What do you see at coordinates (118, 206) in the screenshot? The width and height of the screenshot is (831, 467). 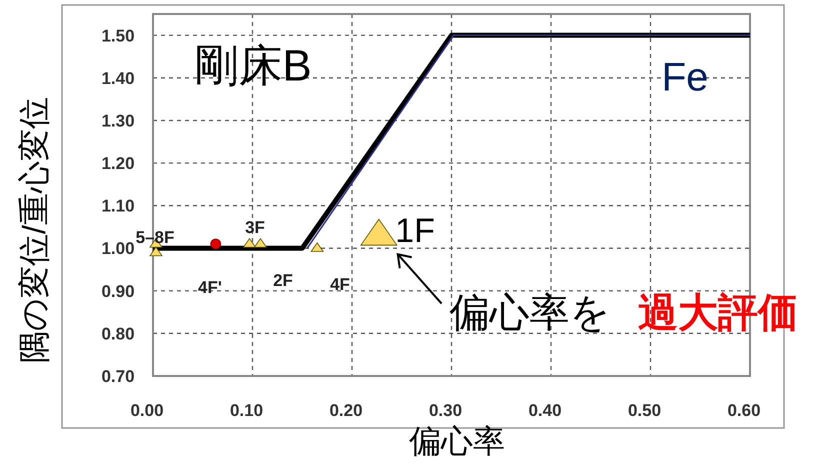 I see `y-tick-label: 1.10` at bounding box center [118, 206].